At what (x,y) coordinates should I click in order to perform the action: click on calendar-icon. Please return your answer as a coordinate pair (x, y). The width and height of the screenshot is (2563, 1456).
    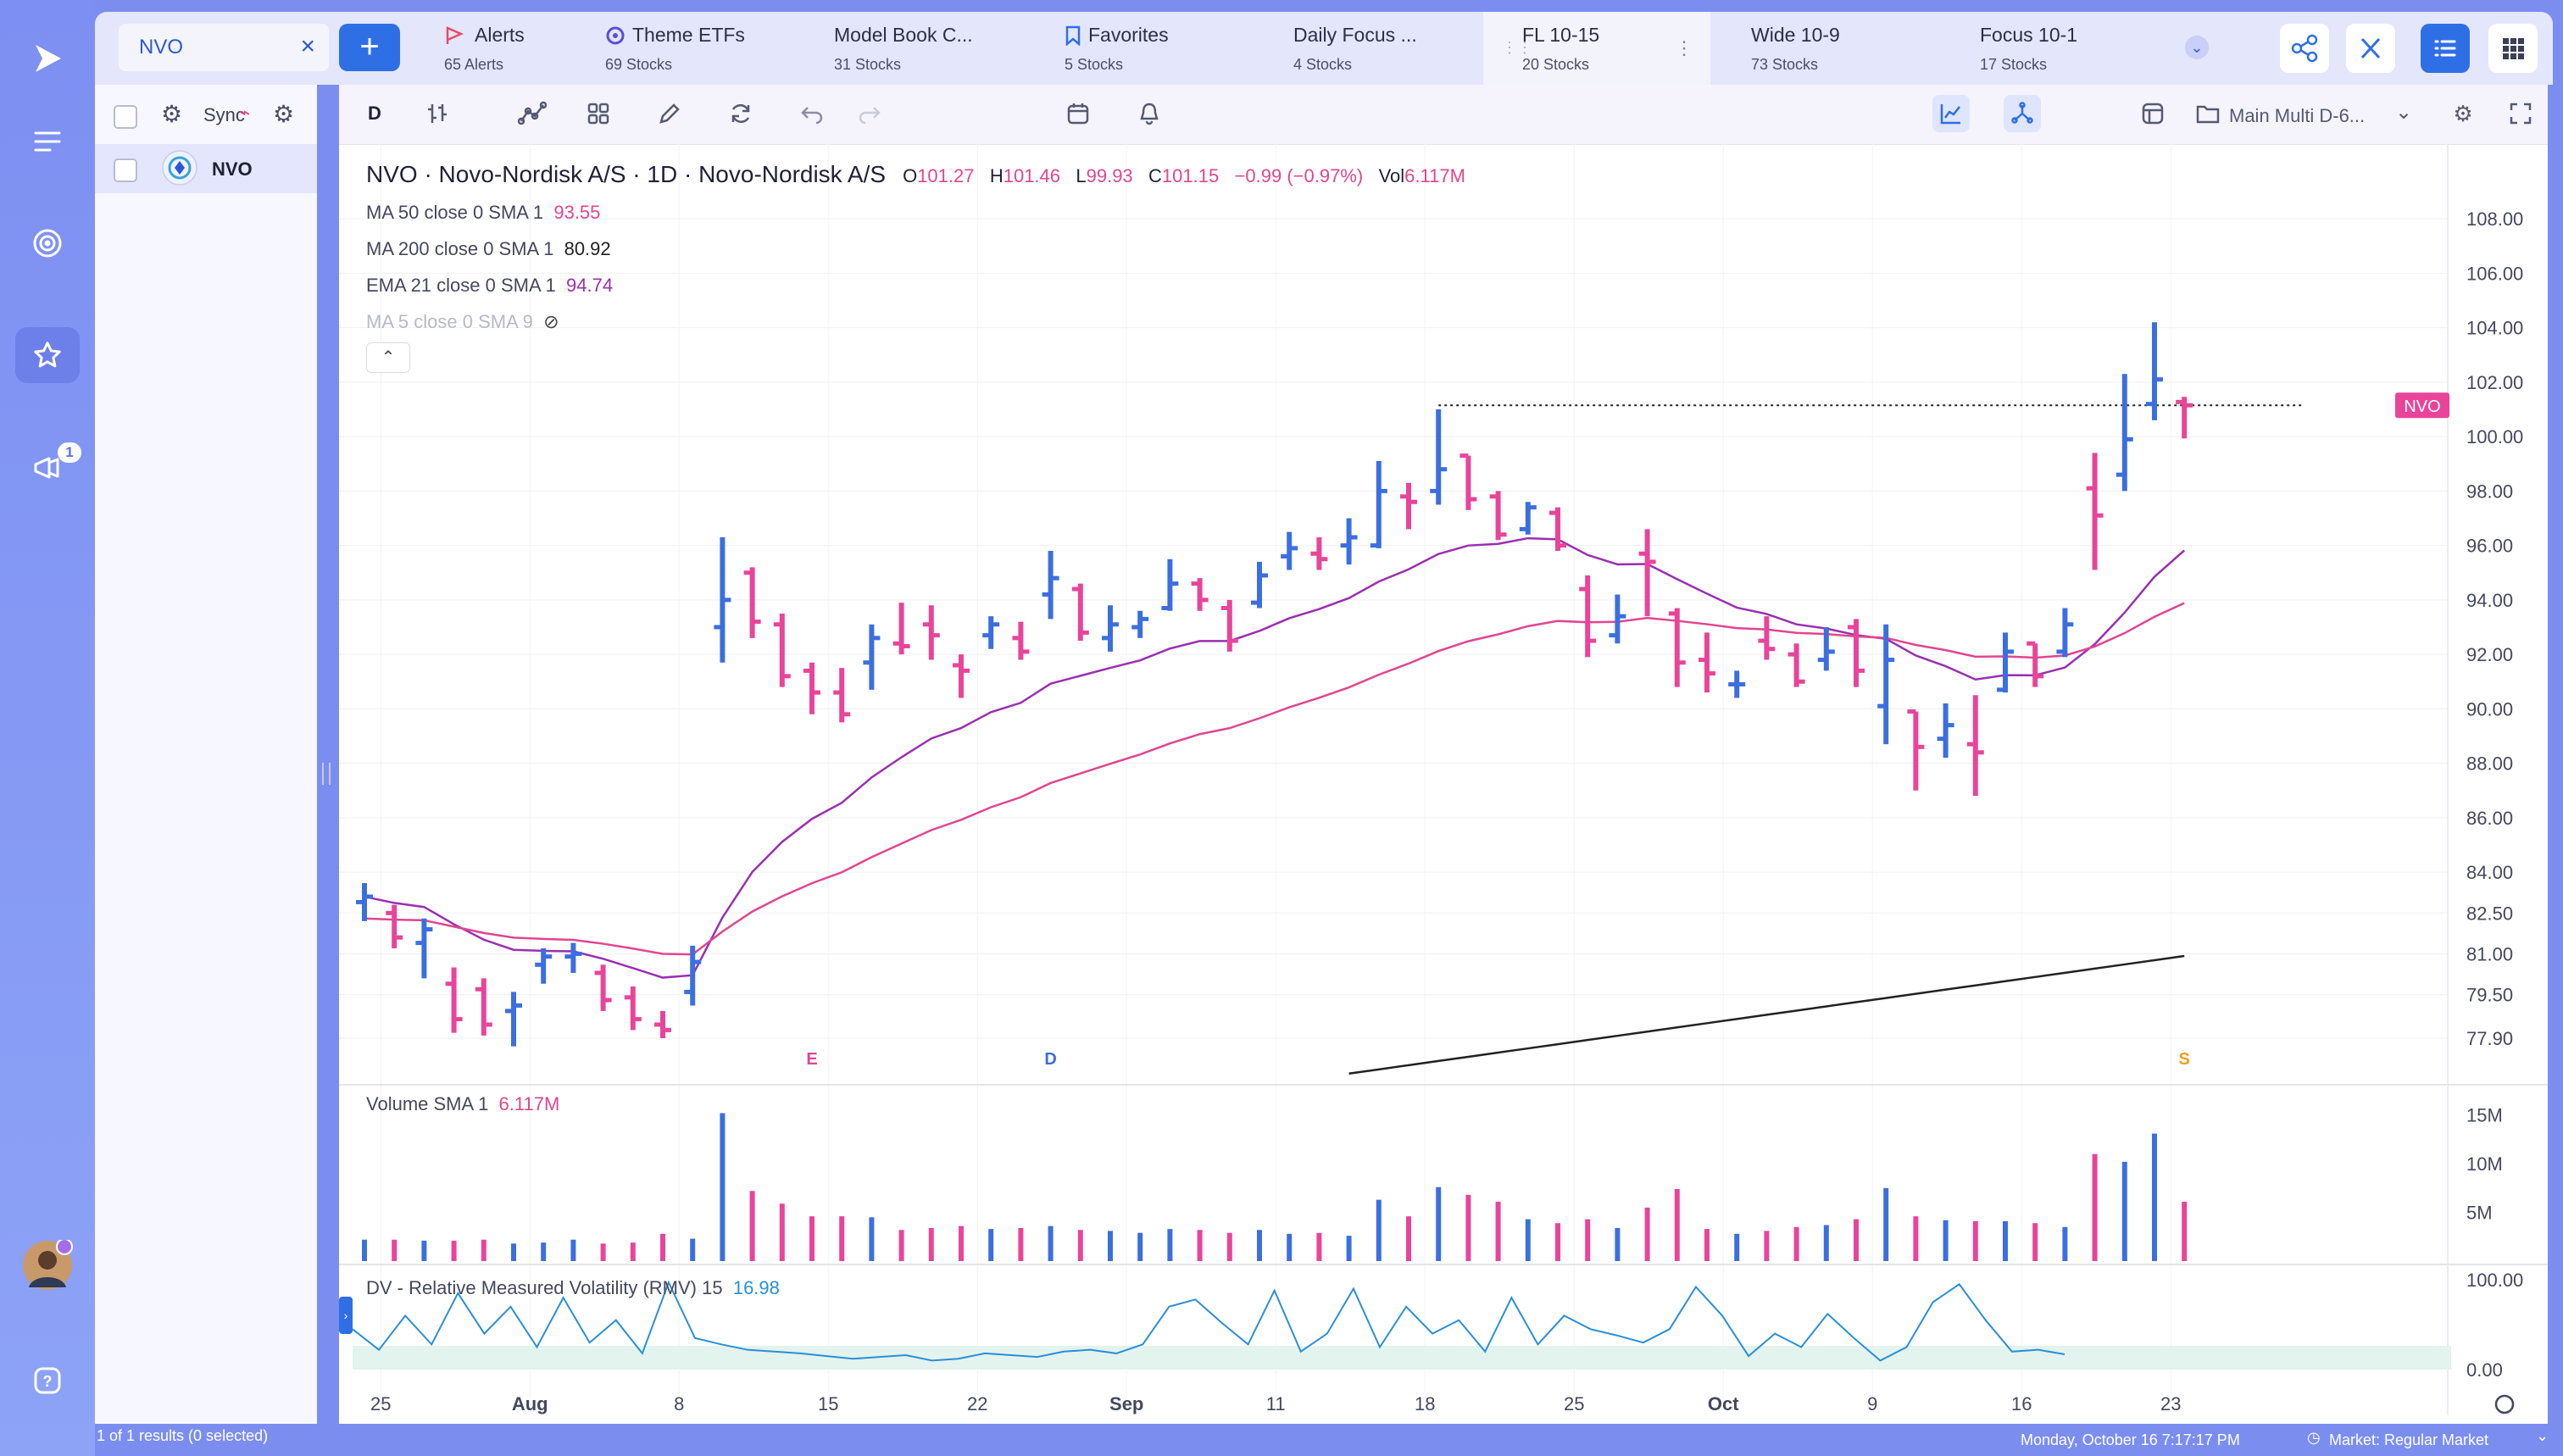
    Looking at the image, I should click on (1078, 114).